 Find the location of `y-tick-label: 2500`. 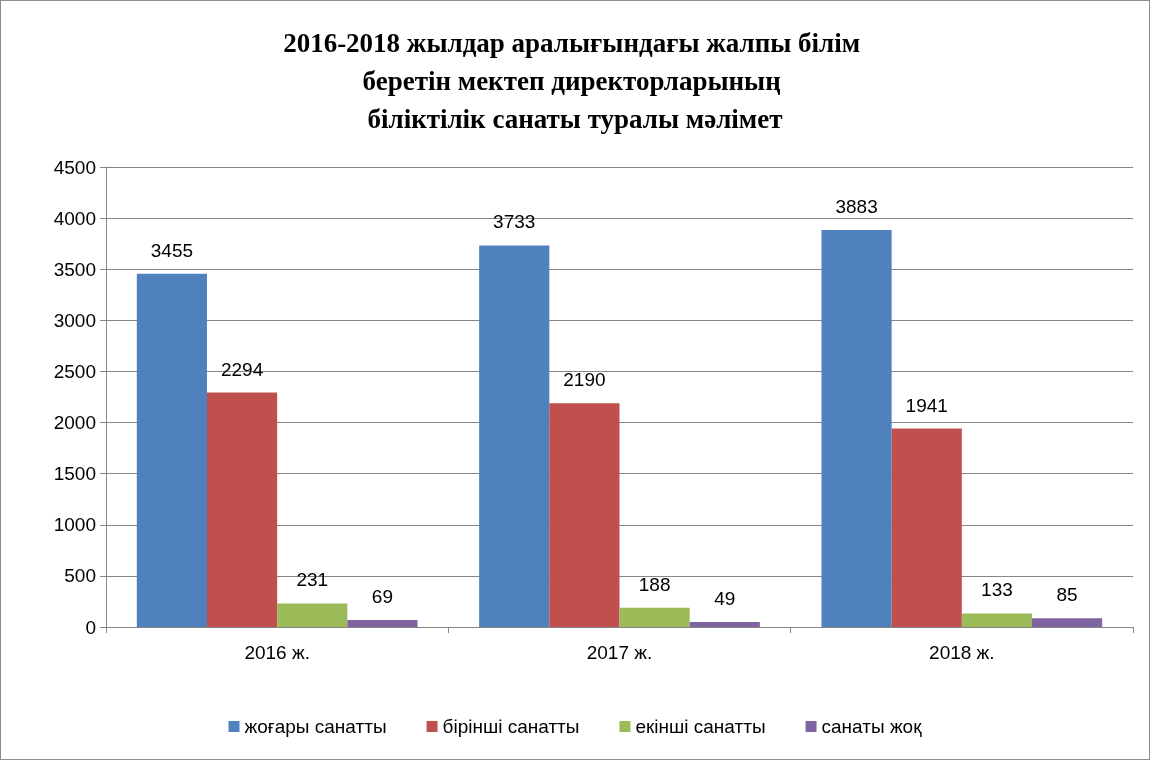

y-tick-label: 2500 is located at coordinates (74, 371).